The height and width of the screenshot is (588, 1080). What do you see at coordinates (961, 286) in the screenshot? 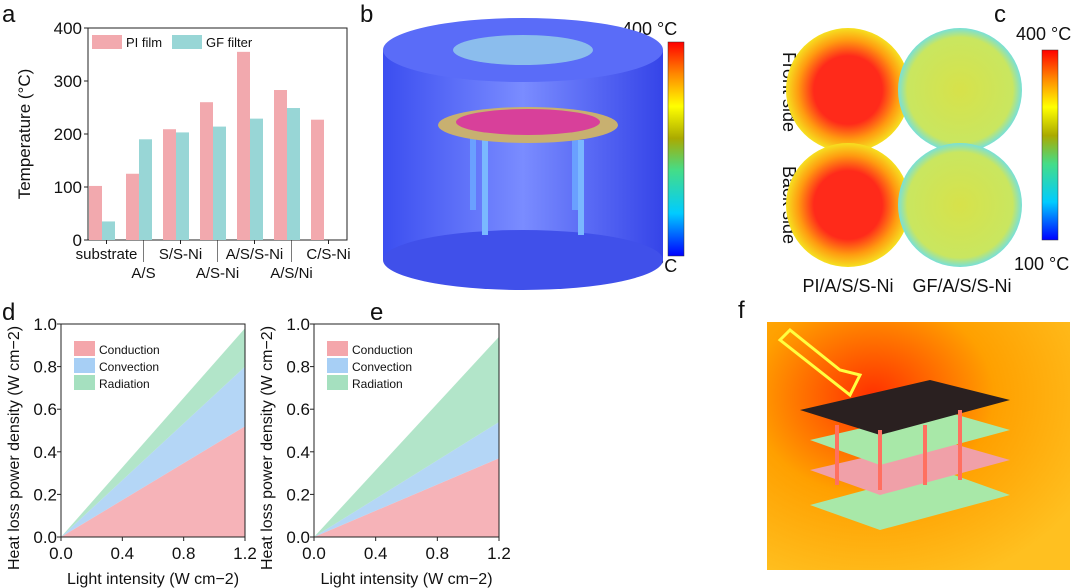
I see `col-label: GF/A/S/S-Ni` at bounding box center [961, 286].